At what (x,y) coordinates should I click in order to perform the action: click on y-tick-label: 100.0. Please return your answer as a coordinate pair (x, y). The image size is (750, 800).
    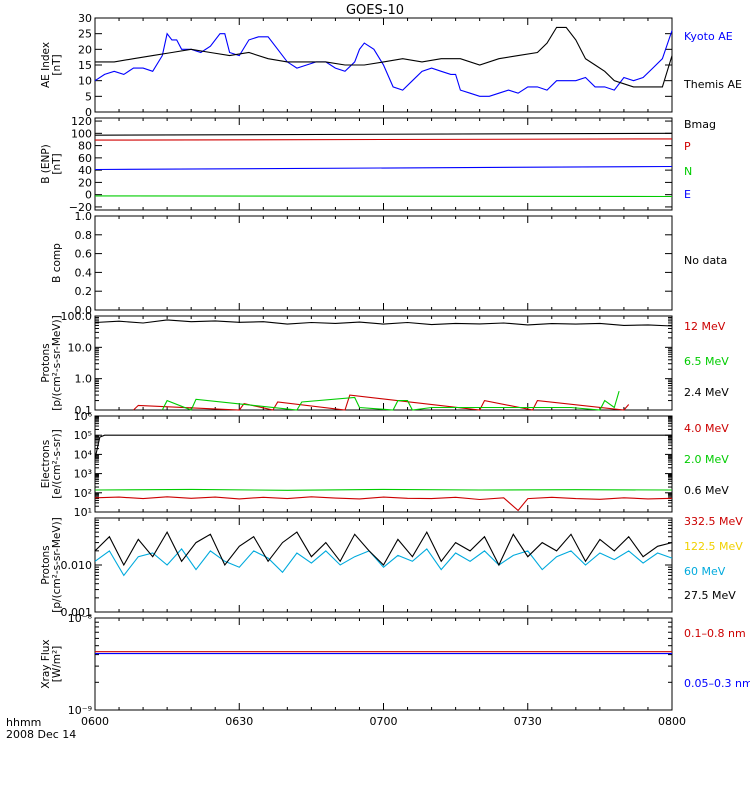
    Looking at the image, I should click on (77, 316).